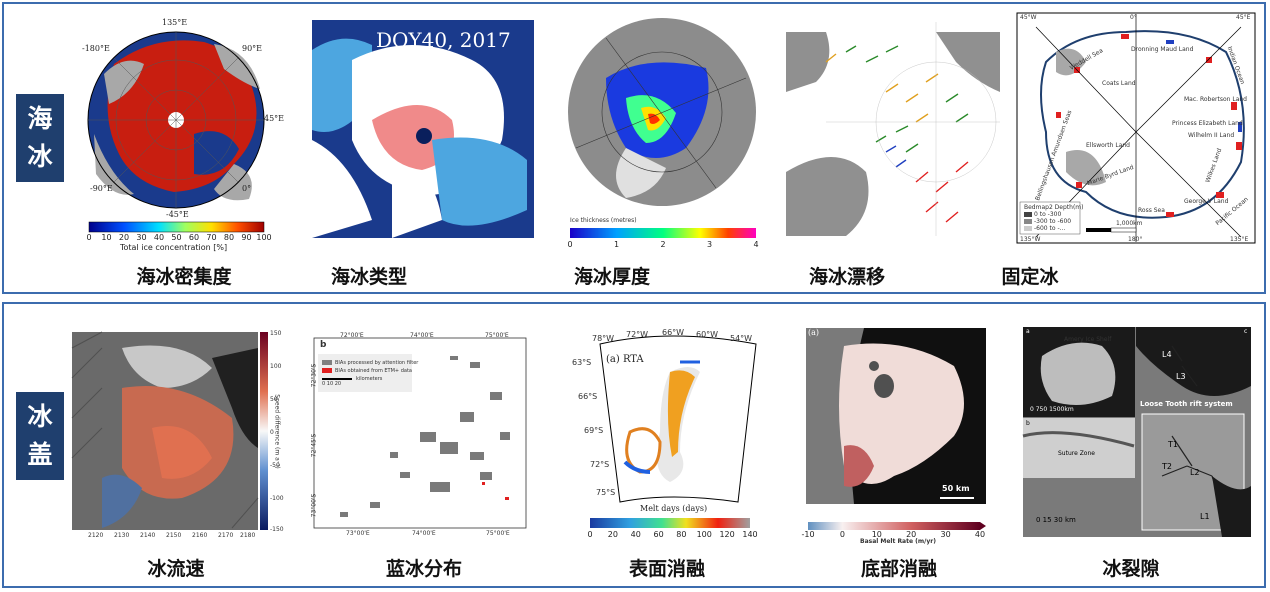 This screenshot has height=592, width=1270. I want to click on melt-left-tick: 75°S, so click(606, 492).